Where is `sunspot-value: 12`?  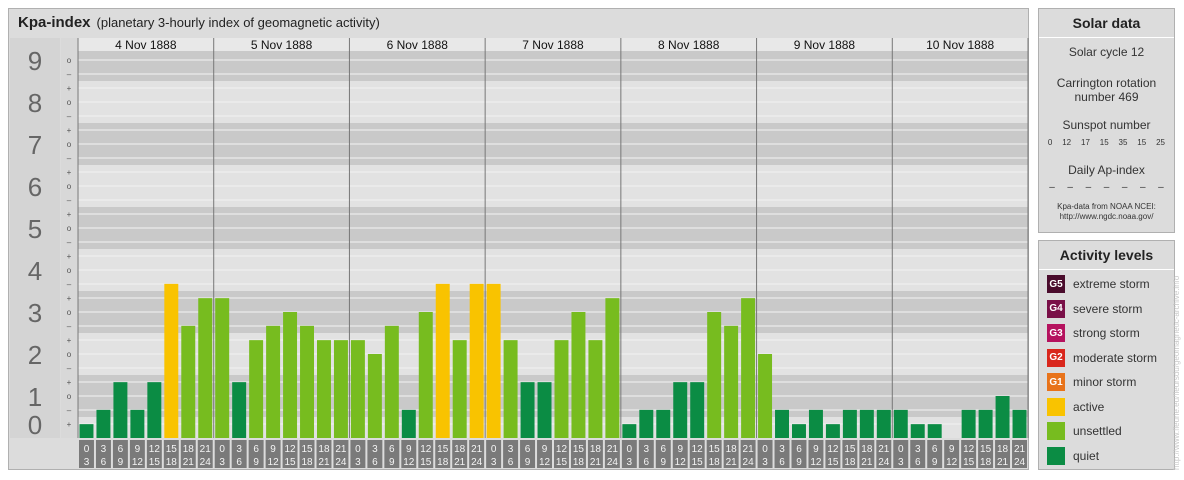 sunspot-value: 12 is located at coordinates (1067, 142).